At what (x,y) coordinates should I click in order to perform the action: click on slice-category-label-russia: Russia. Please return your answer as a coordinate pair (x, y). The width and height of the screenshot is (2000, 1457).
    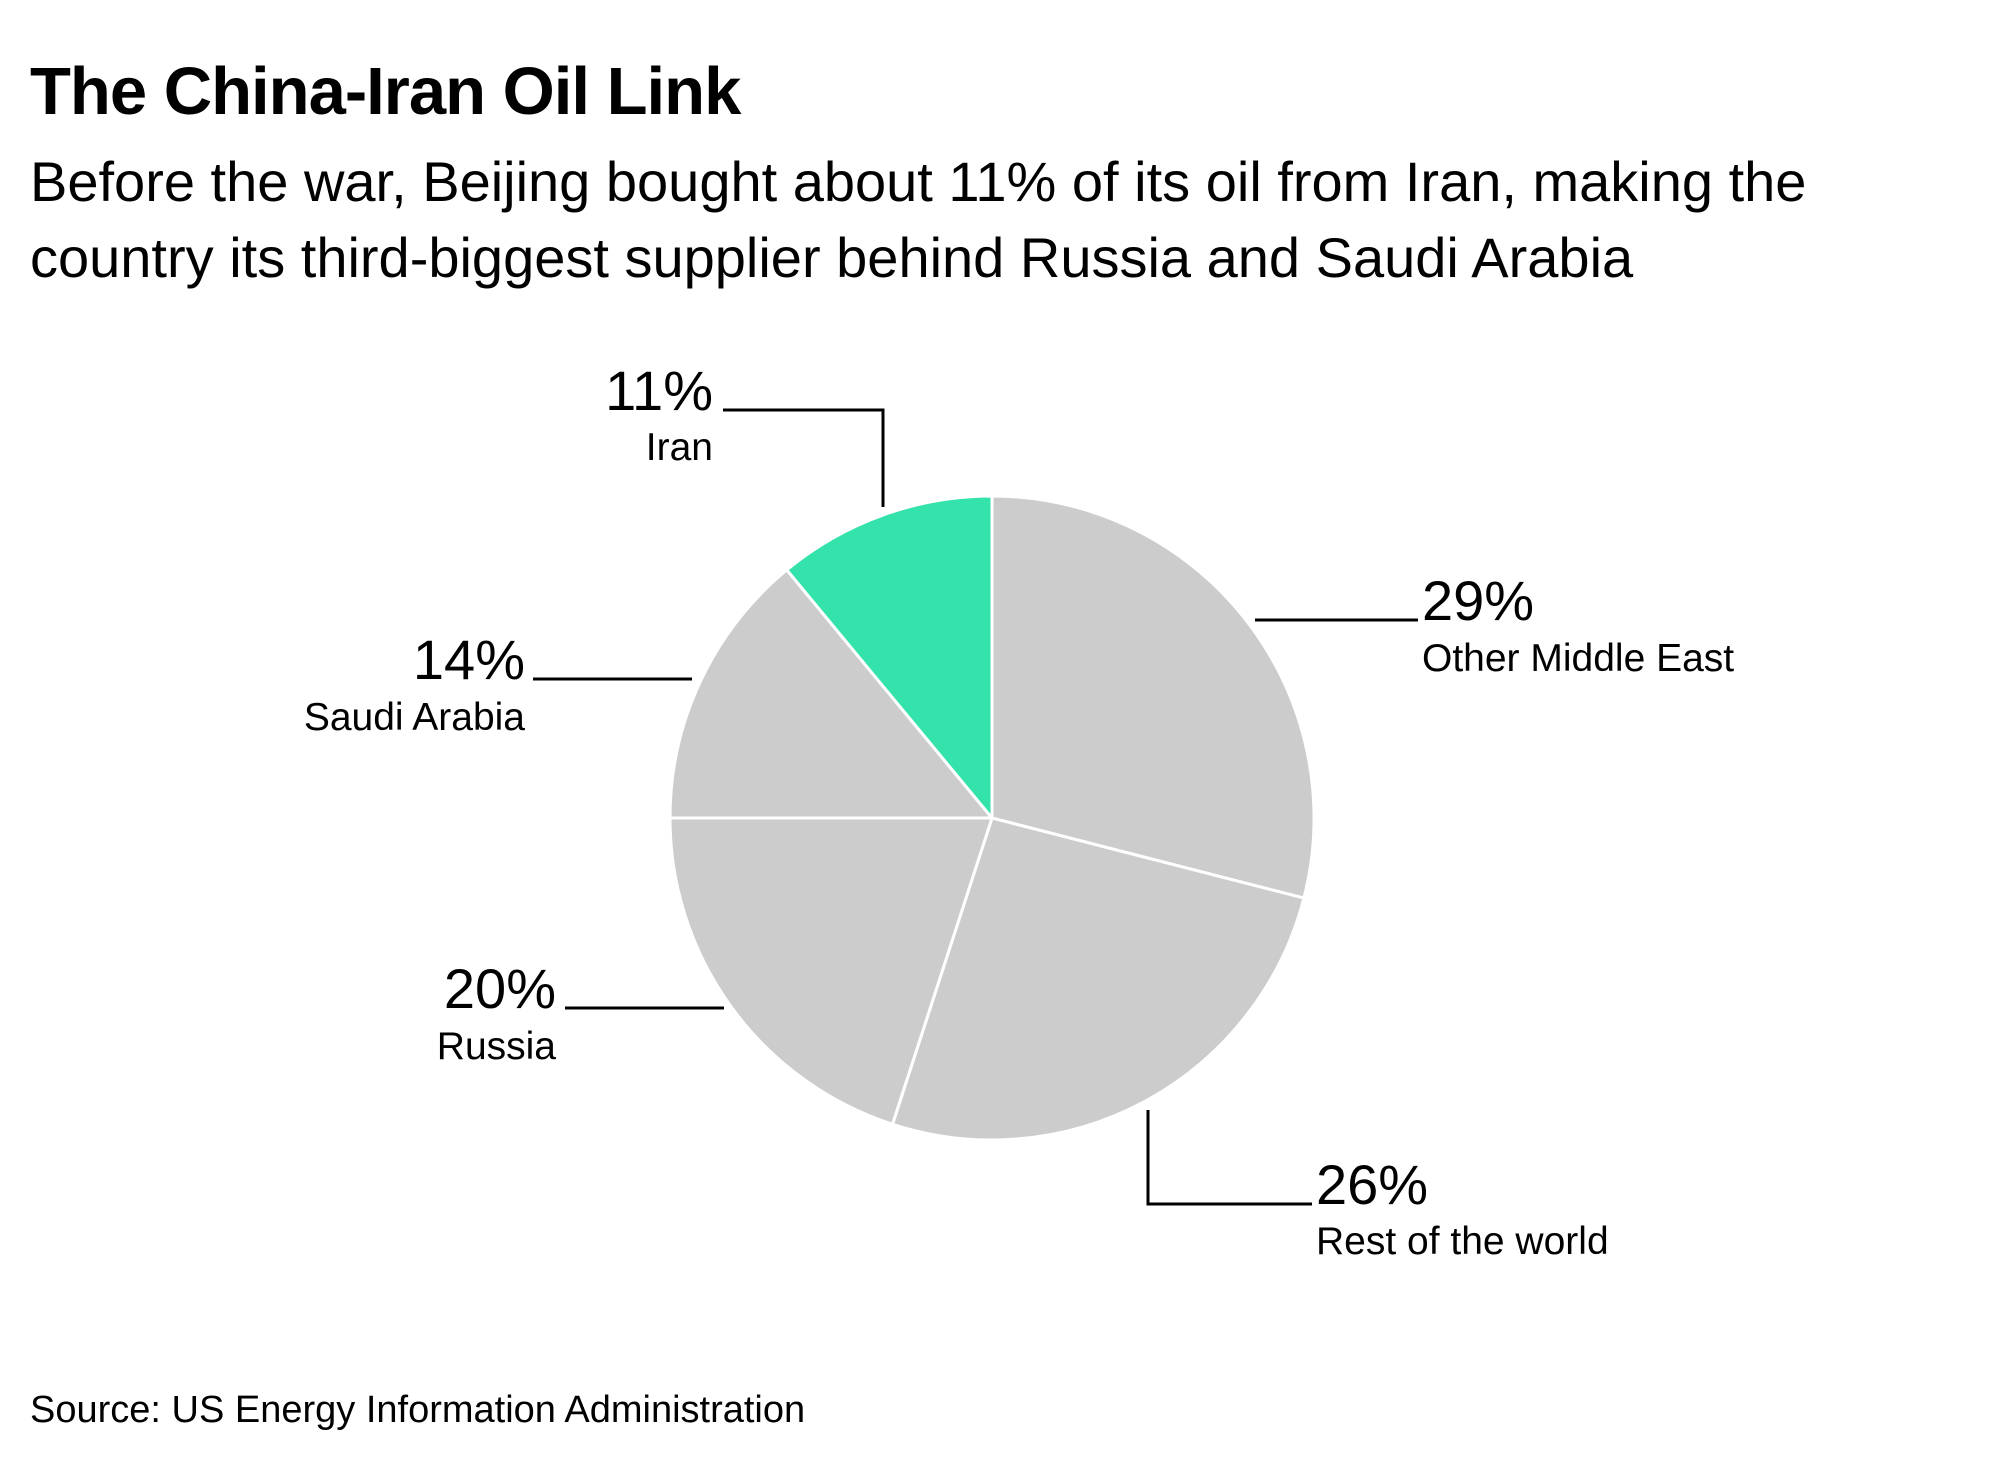
    Looking at the image, I should click on (497, 1046).